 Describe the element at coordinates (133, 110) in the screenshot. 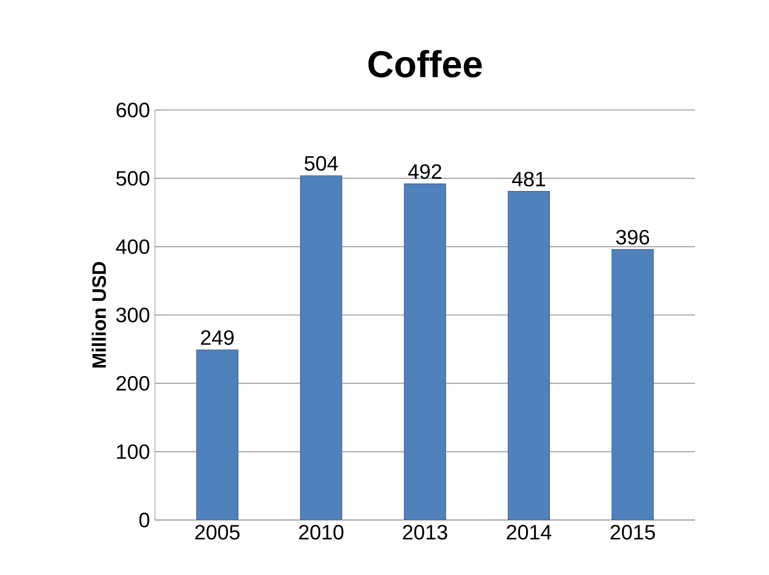

I see `y-tick-label: 600` at that location.